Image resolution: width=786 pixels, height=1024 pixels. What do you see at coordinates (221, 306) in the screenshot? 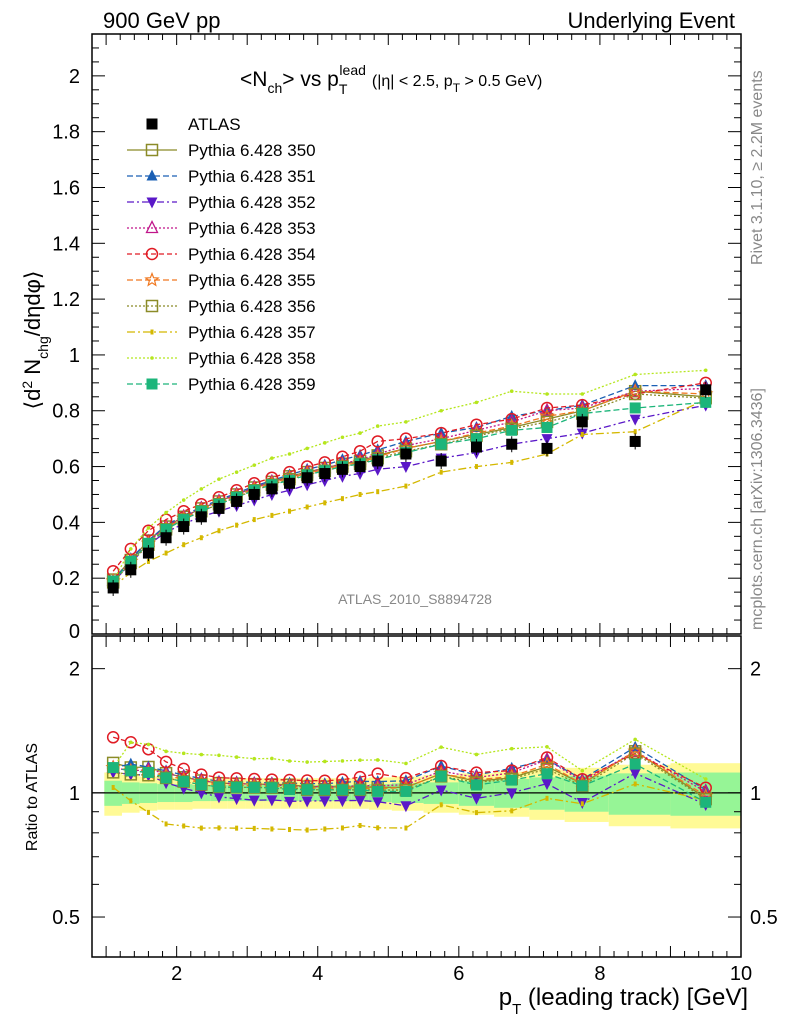
I see `legend-entry-356: Pythia 6.428 356` at bounding box center [221, 306].